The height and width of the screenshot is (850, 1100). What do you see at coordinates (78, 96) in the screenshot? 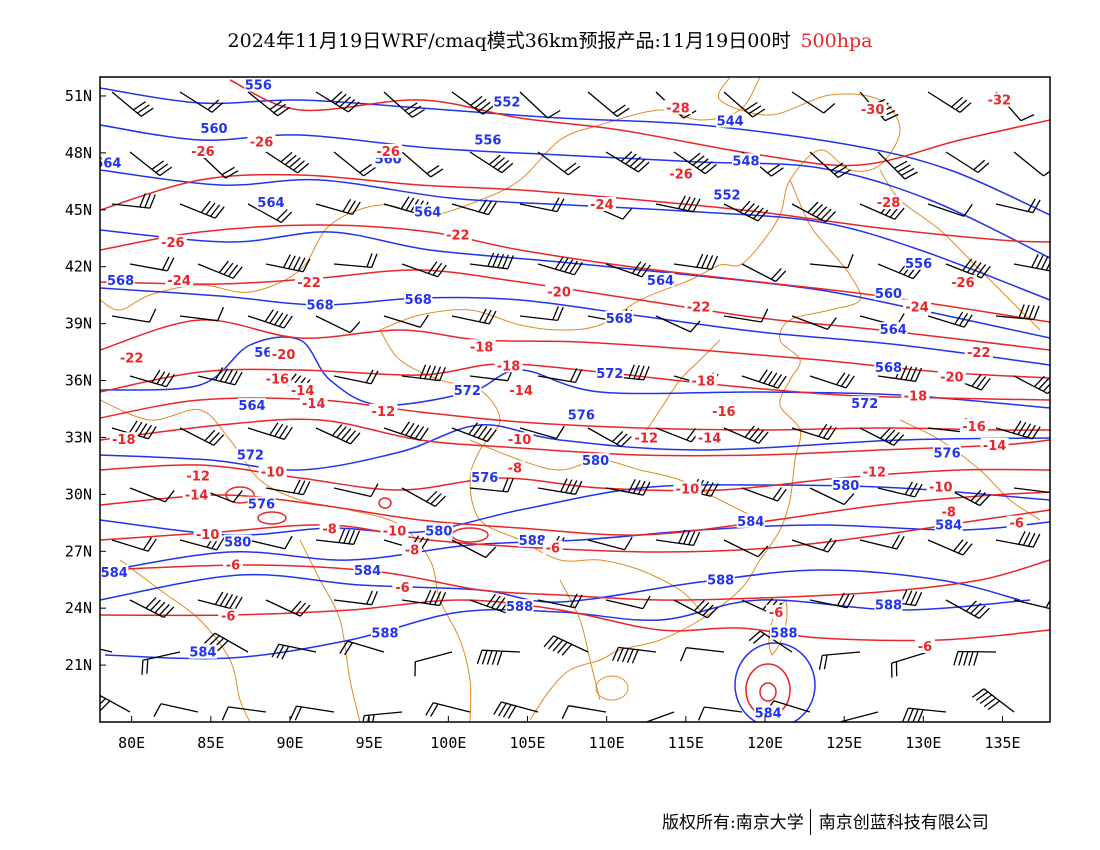
I see `y-axis-label: 51N` at bounding box center [78, 96].